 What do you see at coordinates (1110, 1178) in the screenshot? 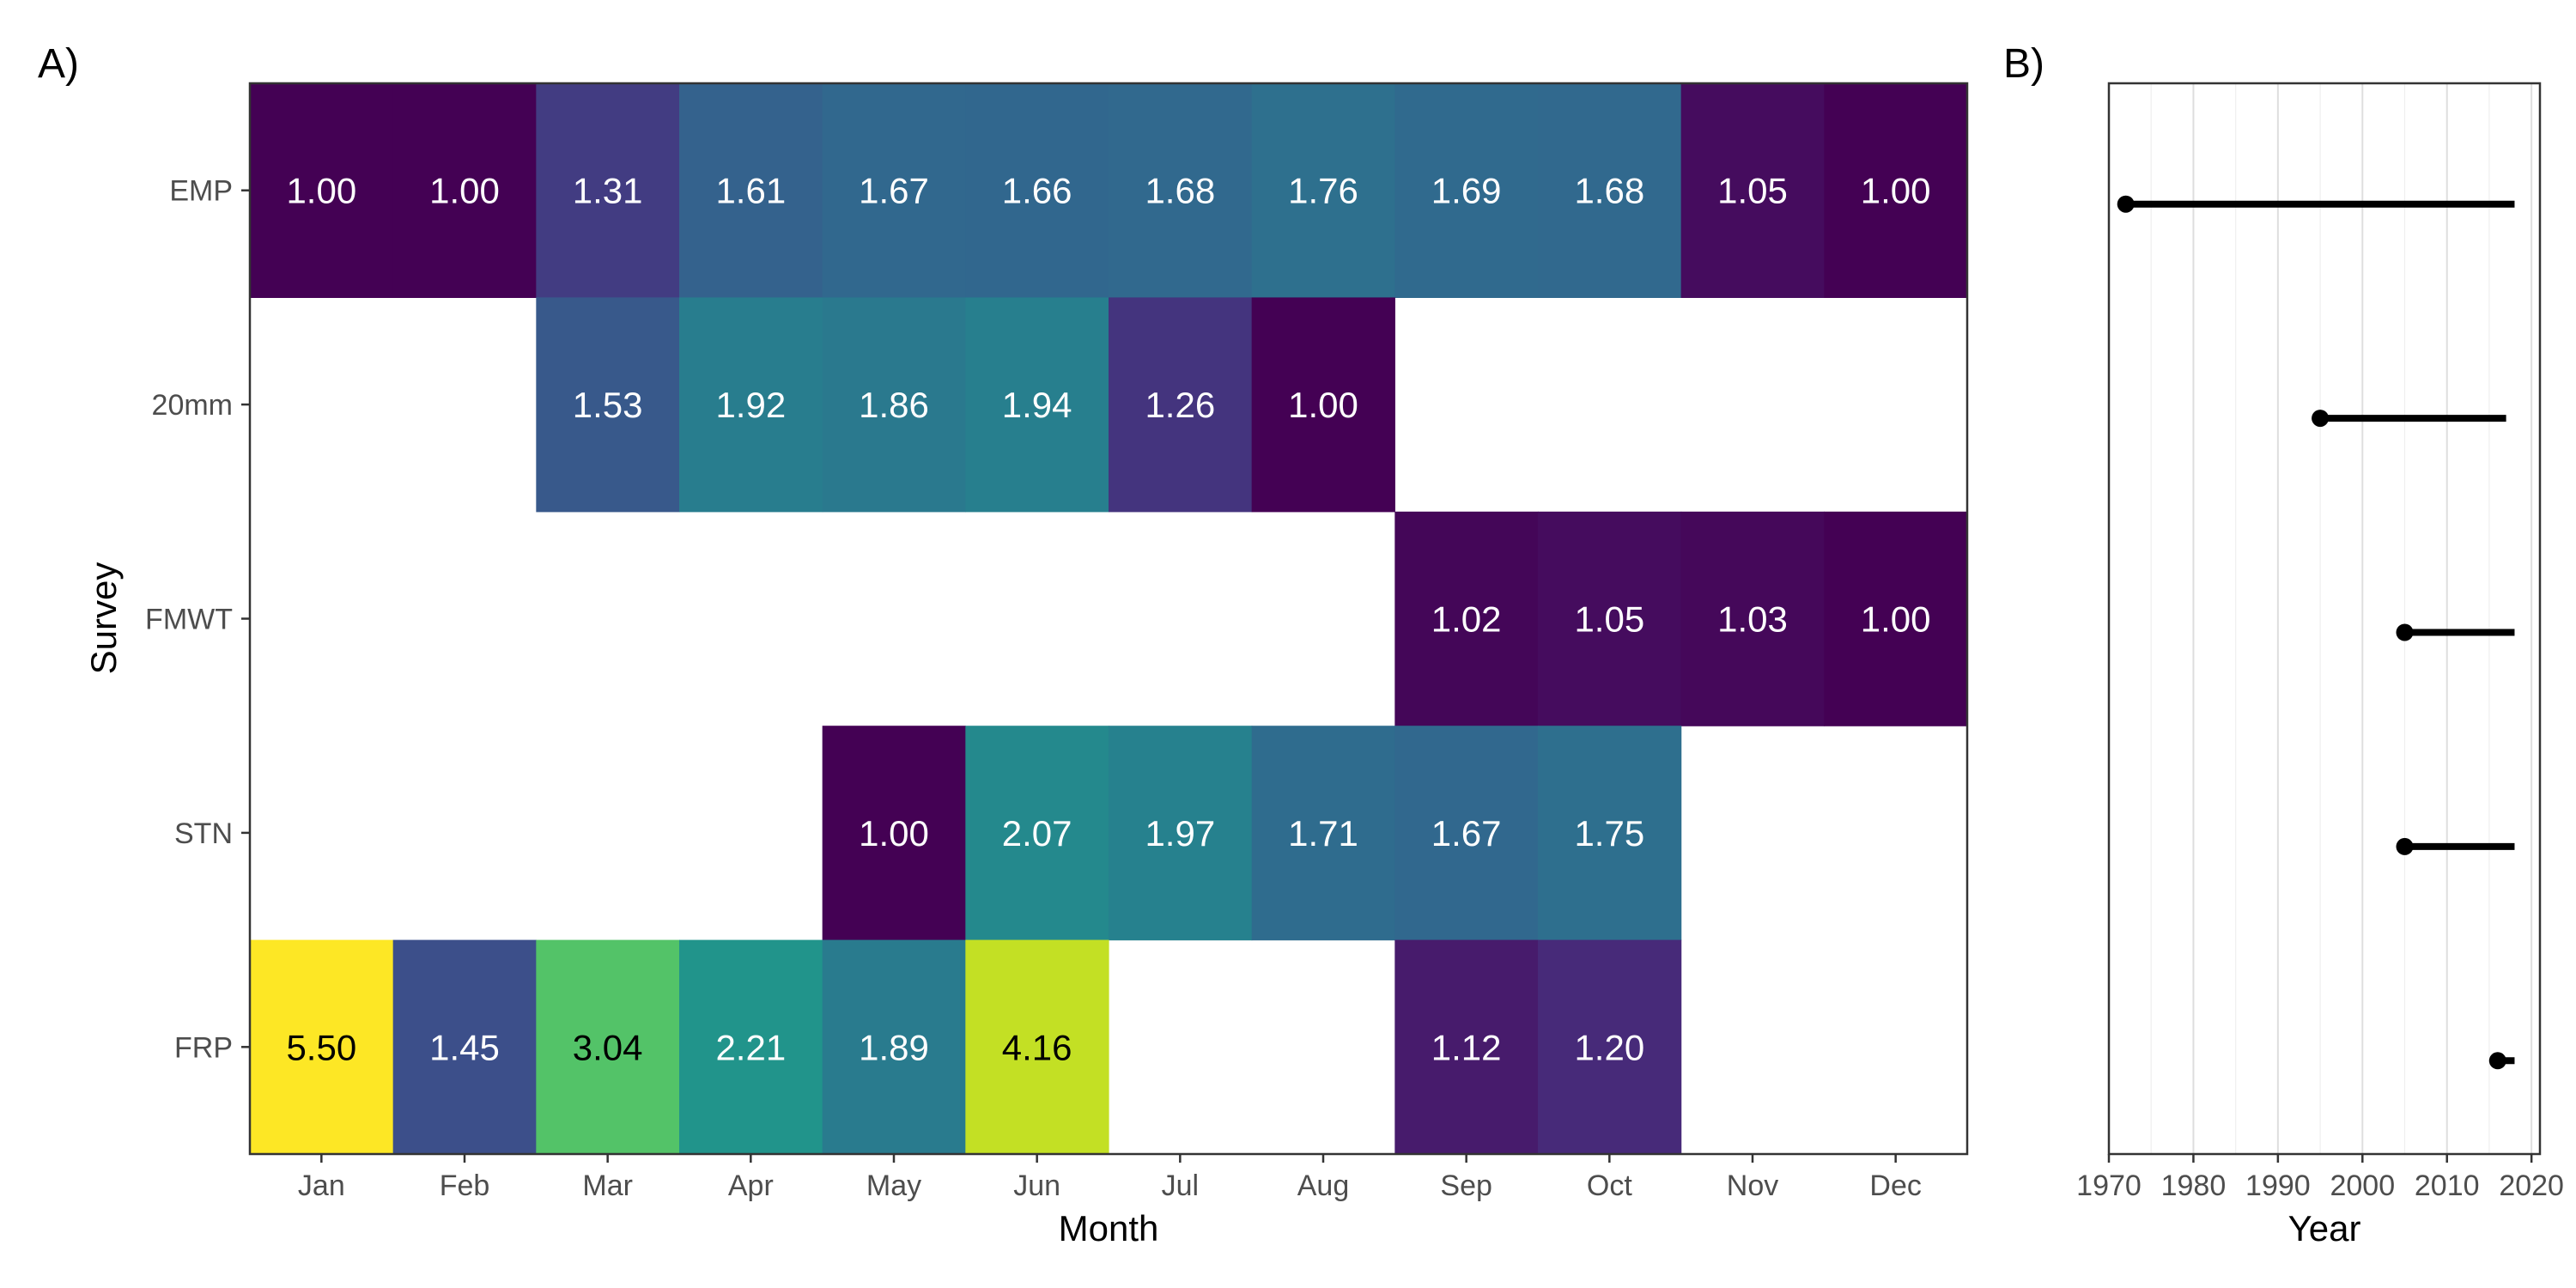
I see `heatmap-x-axis: Jan Feb Mar Apr May Jun Jul Aug Sep Oct Nov Dec` at bounding box center [1110, 1178].